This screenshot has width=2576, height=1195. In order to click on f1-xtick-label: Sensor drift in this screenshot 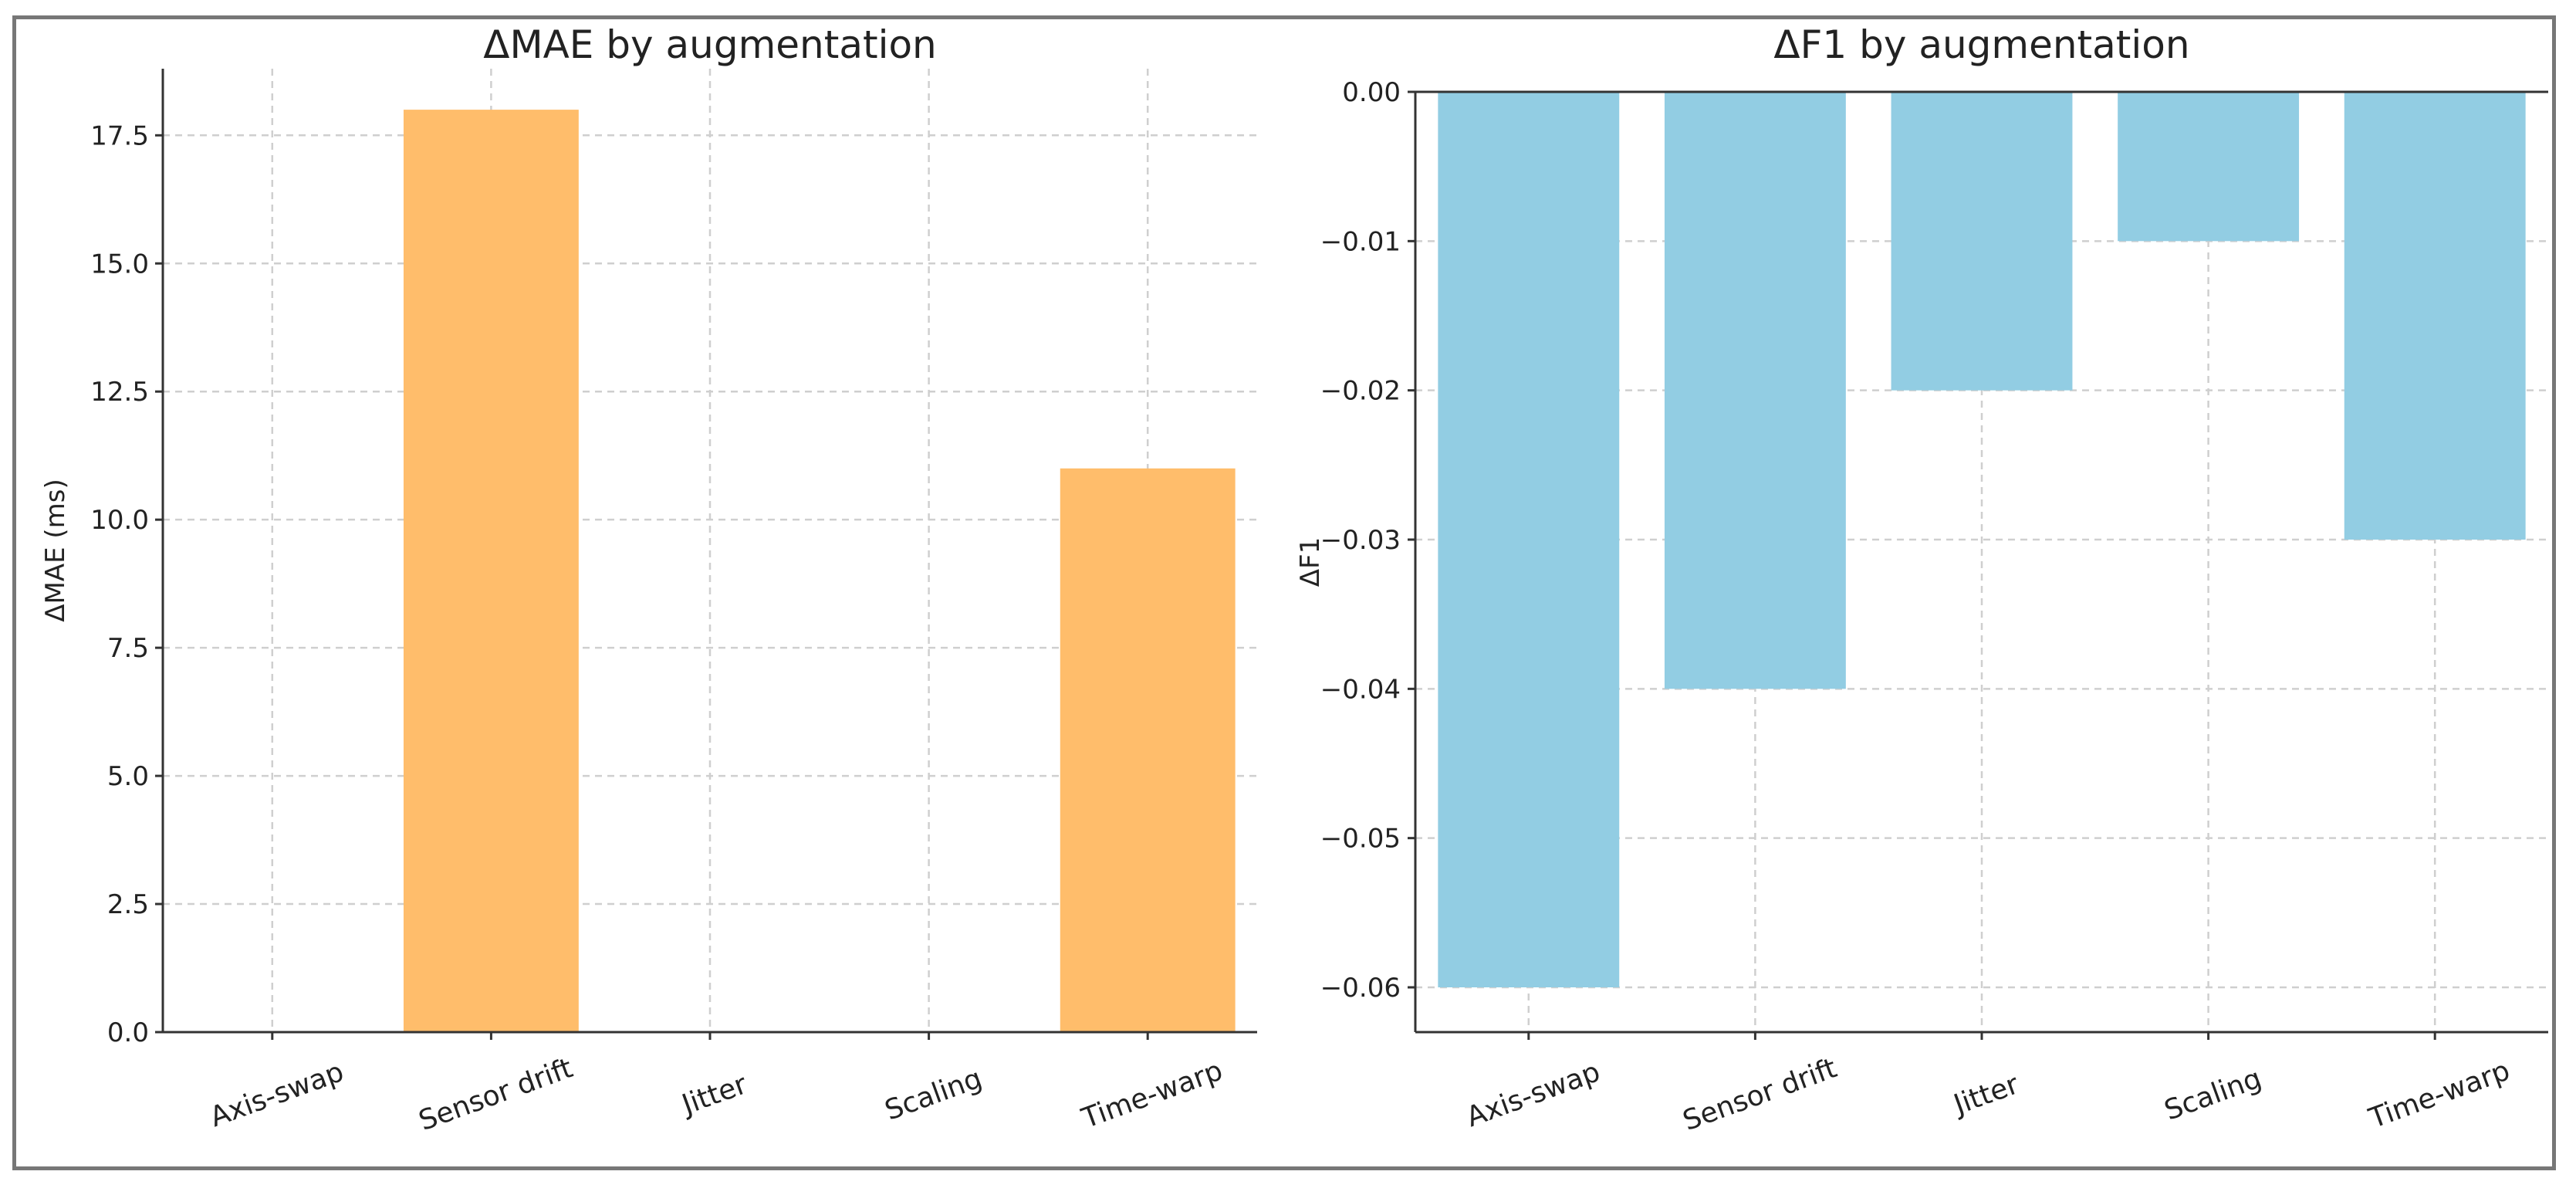, I will do `click(1759, 1094)`.